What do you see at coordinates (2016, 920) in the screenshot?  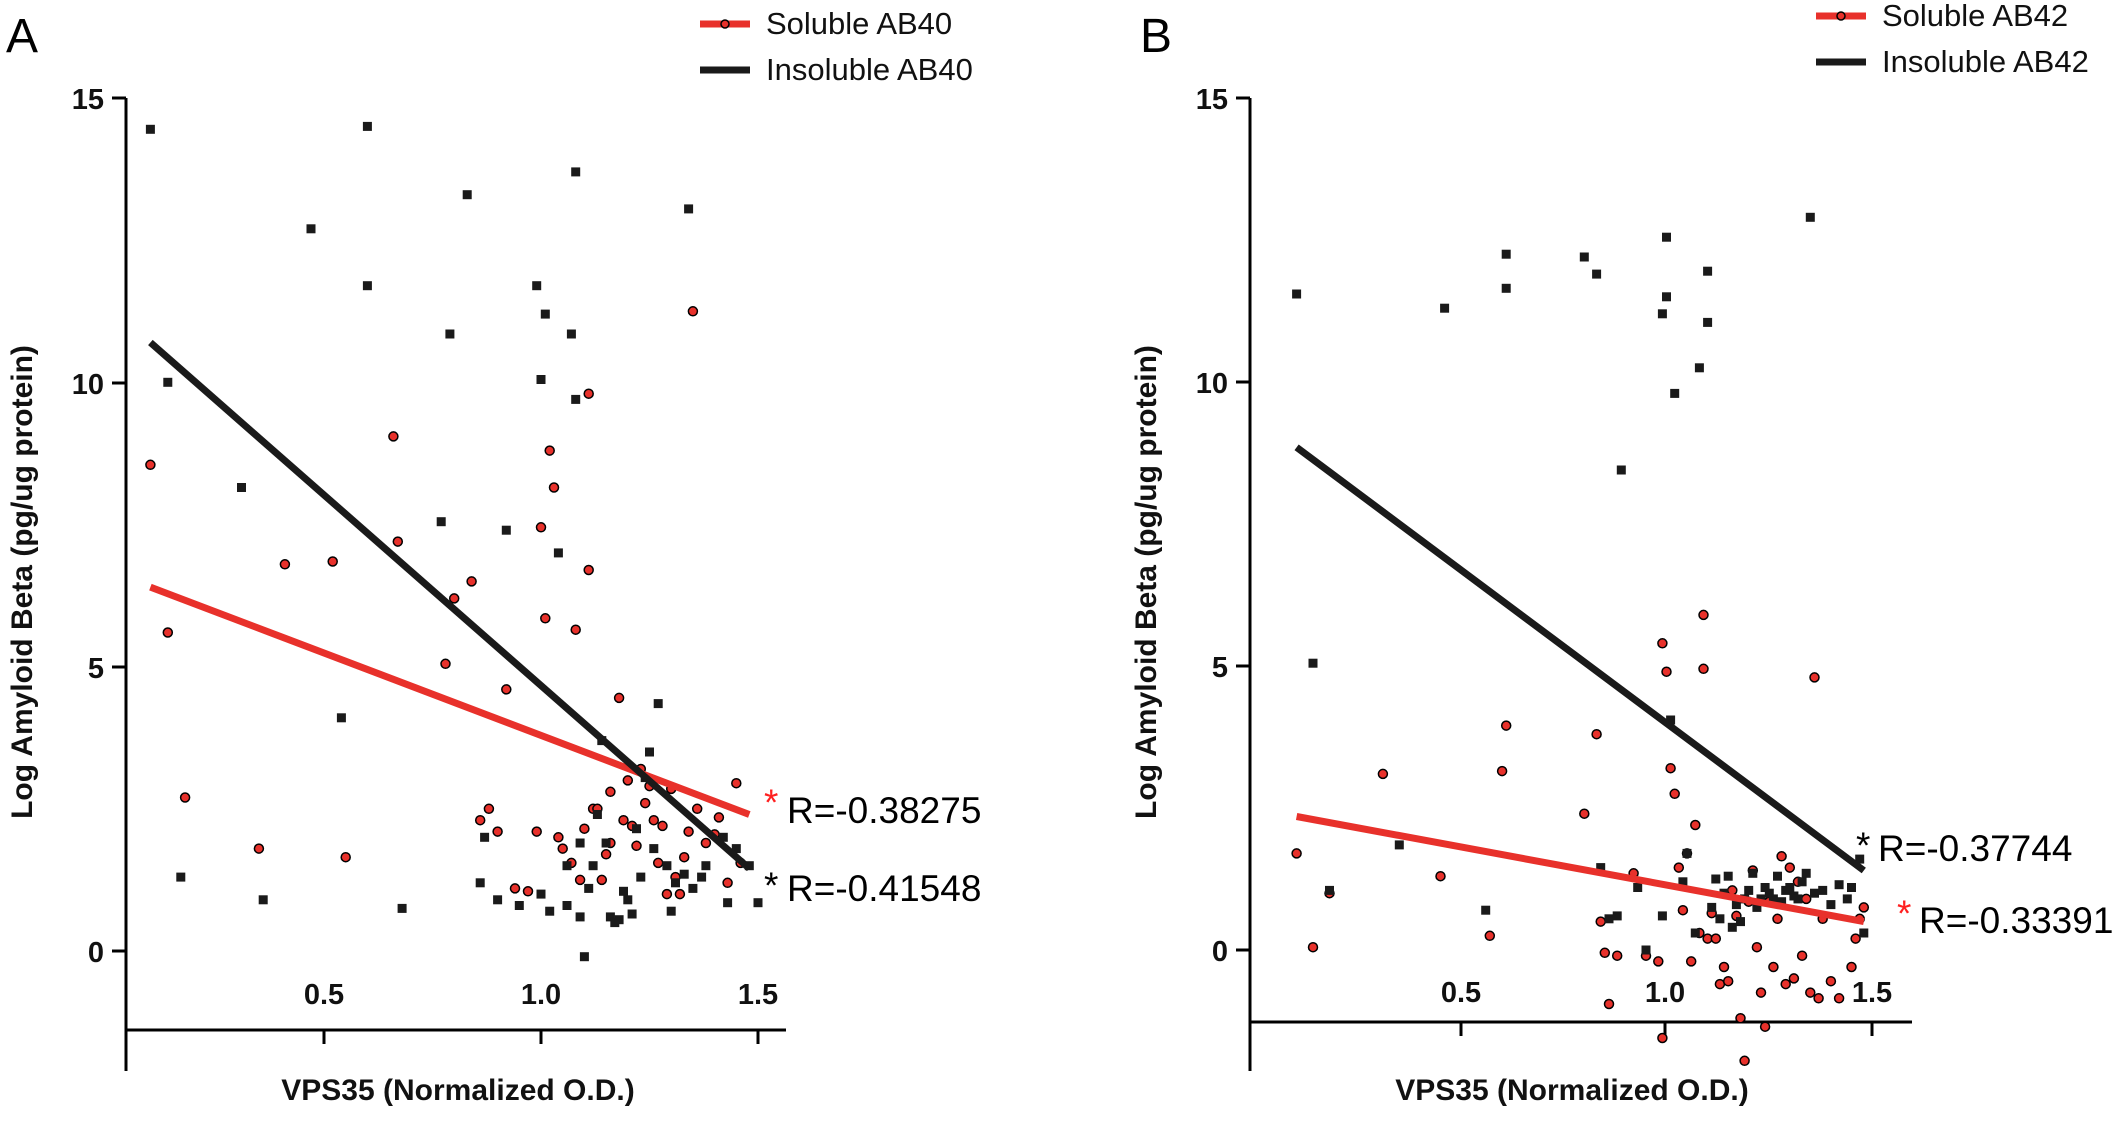 I see `r-value-soluble-ab42: R=-0.33391` at bounding box center [2016, 920].